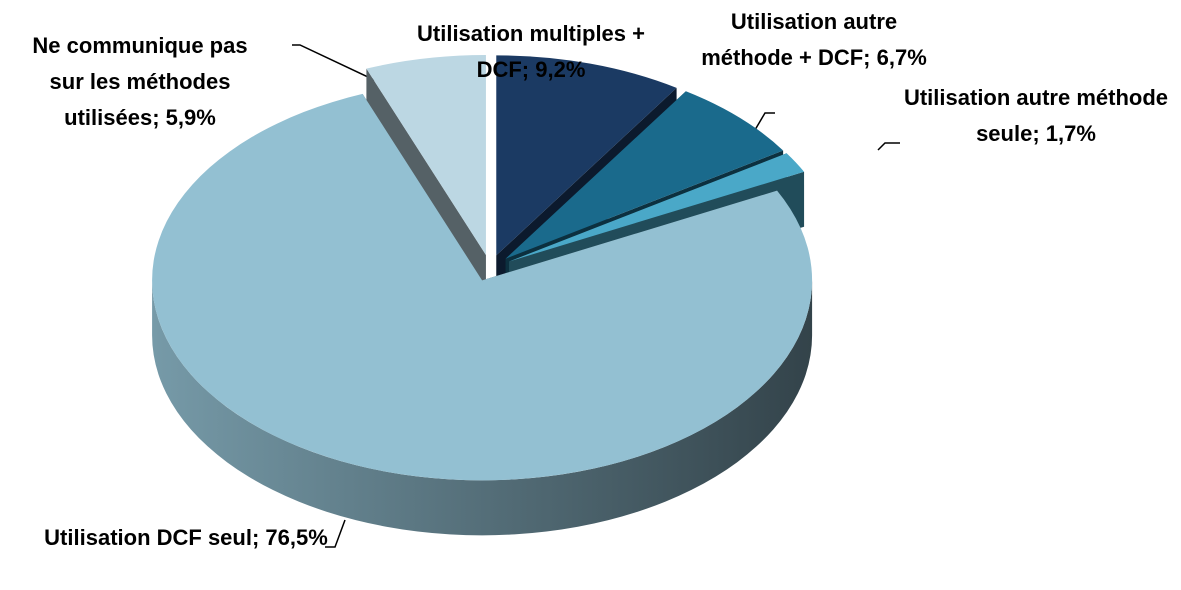  I want to click on data-label: Utilisation multiples + DCF; 9,2%, so click(531, 51).